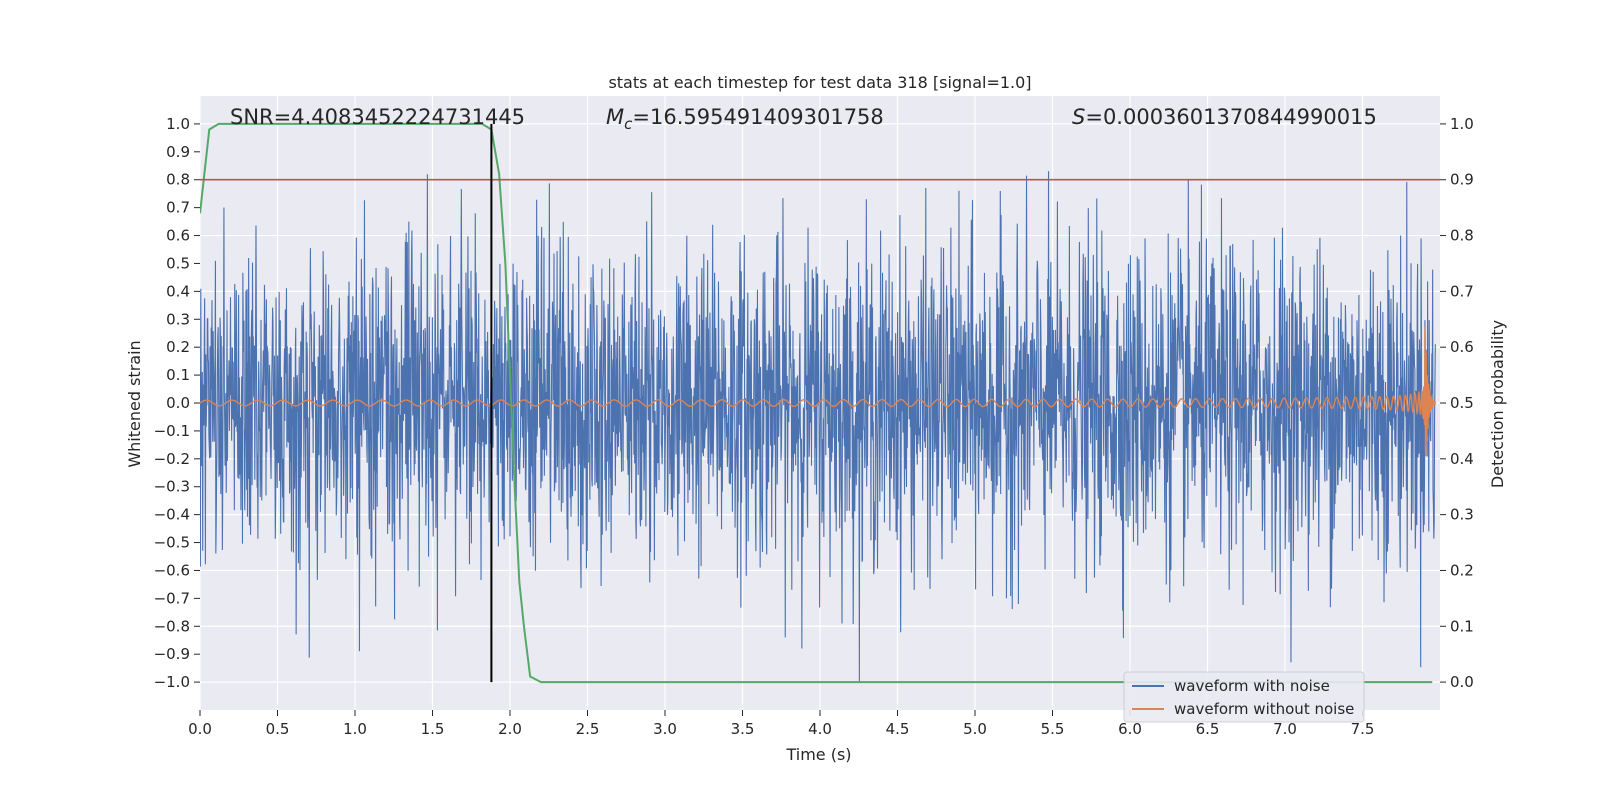 This screenshot has width=1600, height=800. What do you see at coordinates (433, 729) in the screenshot?
I see `x-tick-label: 1.5` at bounding box center [433, 729].